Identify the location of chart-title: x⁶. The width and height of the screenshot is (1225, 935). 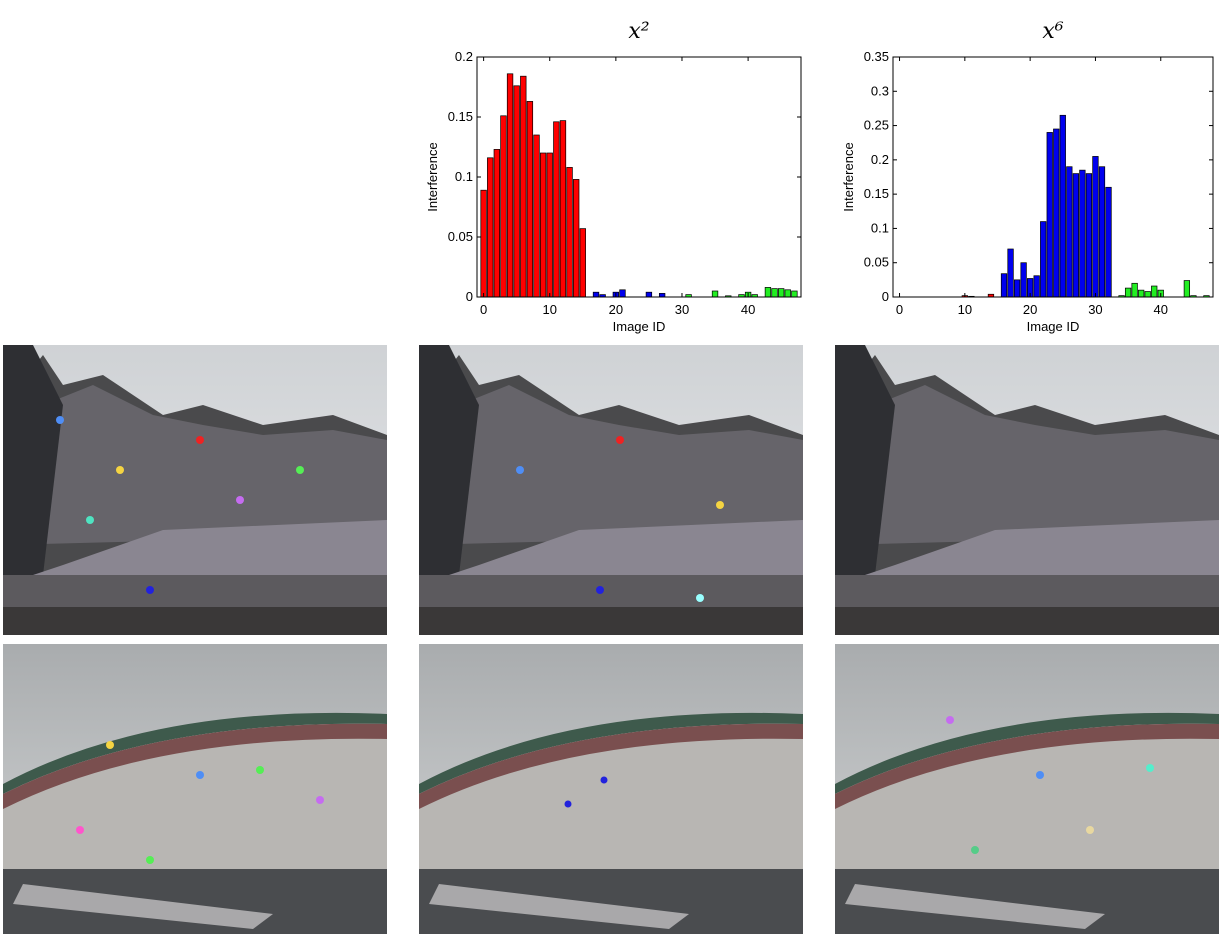
(1052, 31).